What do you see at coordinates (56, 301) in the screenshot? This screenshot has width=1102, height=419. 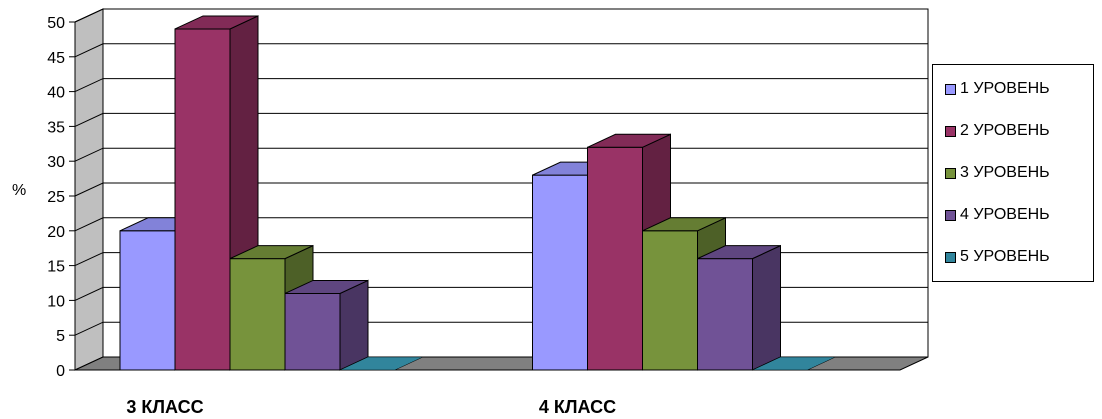 I see `y-tick-label: 10` at bounding box center [56, 301].